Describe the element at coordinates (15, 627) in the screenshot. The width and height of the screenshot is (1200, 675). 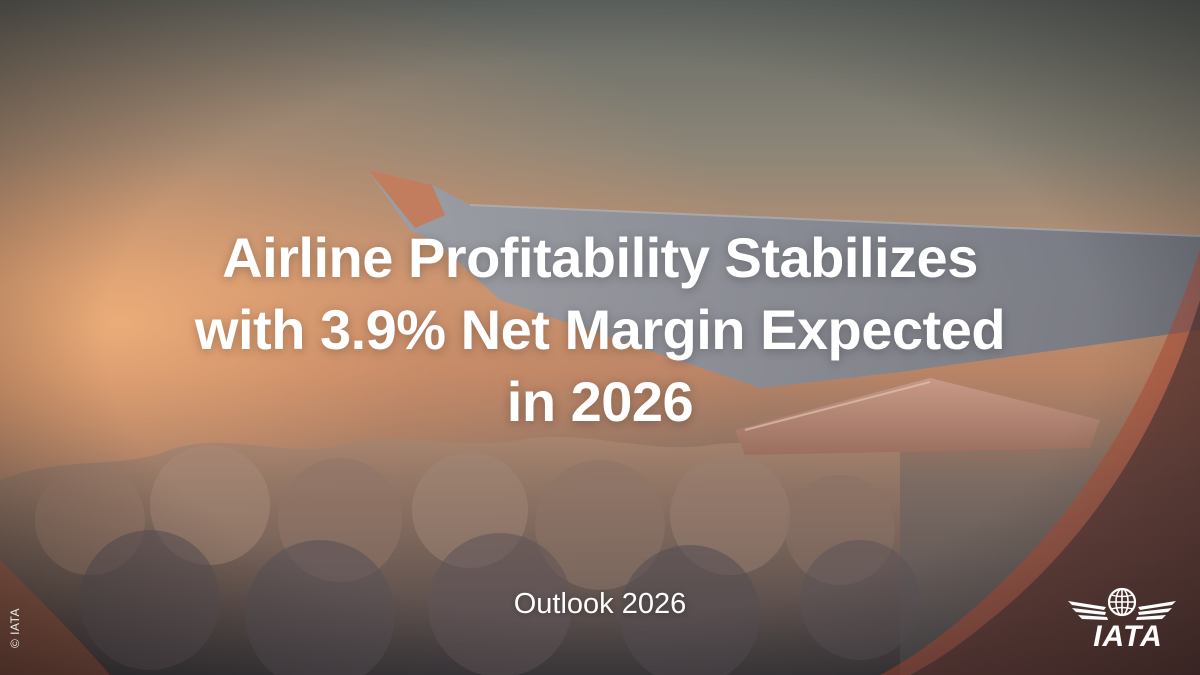
I see `copyright-notice: © IATA` at that location.